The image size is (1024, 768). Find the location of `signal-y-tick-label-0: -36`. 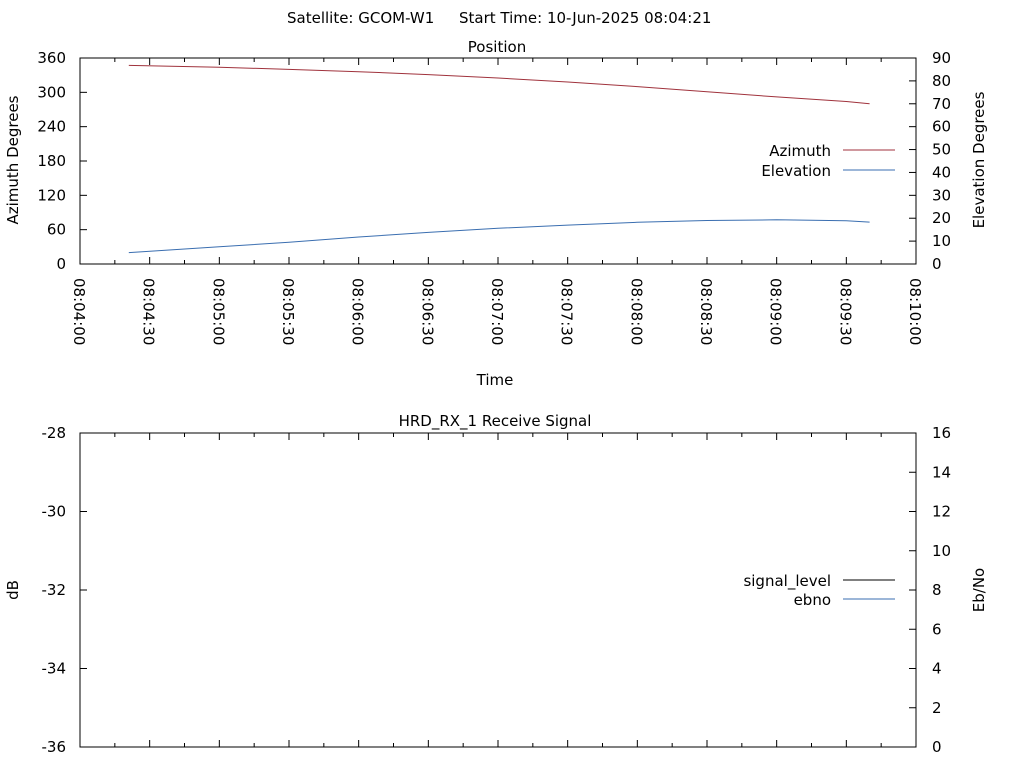

signal-y-tick-label-0: -36 is located at coordinates (54, 747).